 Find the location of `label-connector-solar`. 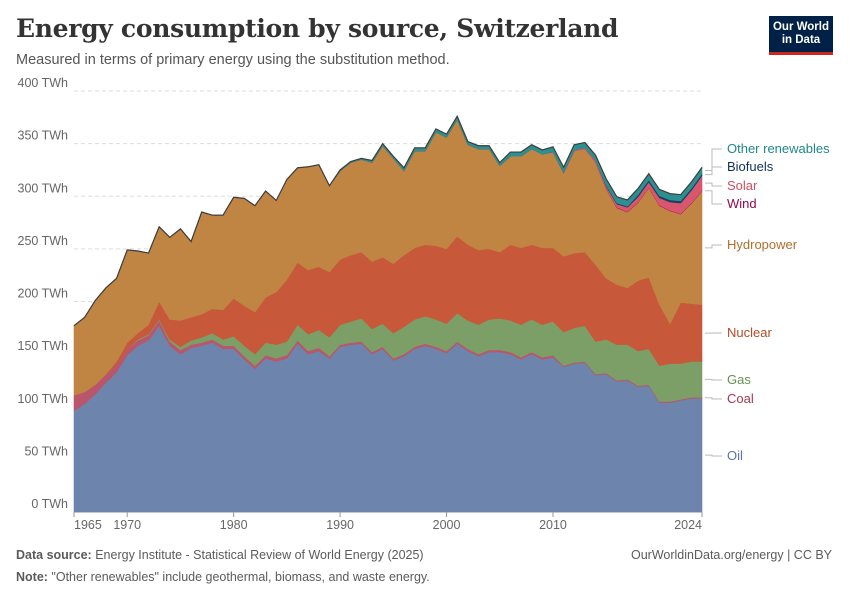

label-connector-solar is located at coordinates (713, 184).